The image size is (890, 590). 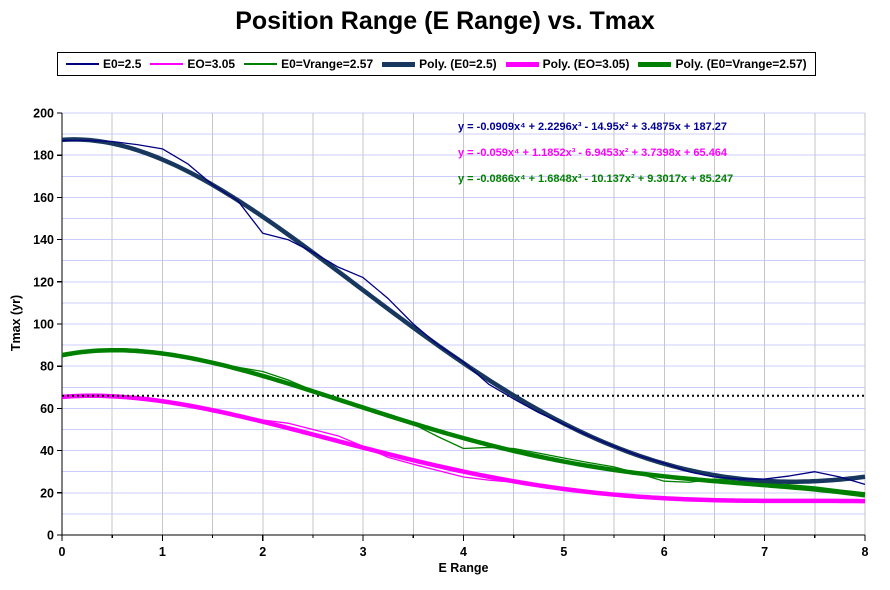 What do you see at coordinates (586, 64) in the screenshot?
I see `legend-item-label: Poly. (EO=3.05)` at bounding box center [586, 64].